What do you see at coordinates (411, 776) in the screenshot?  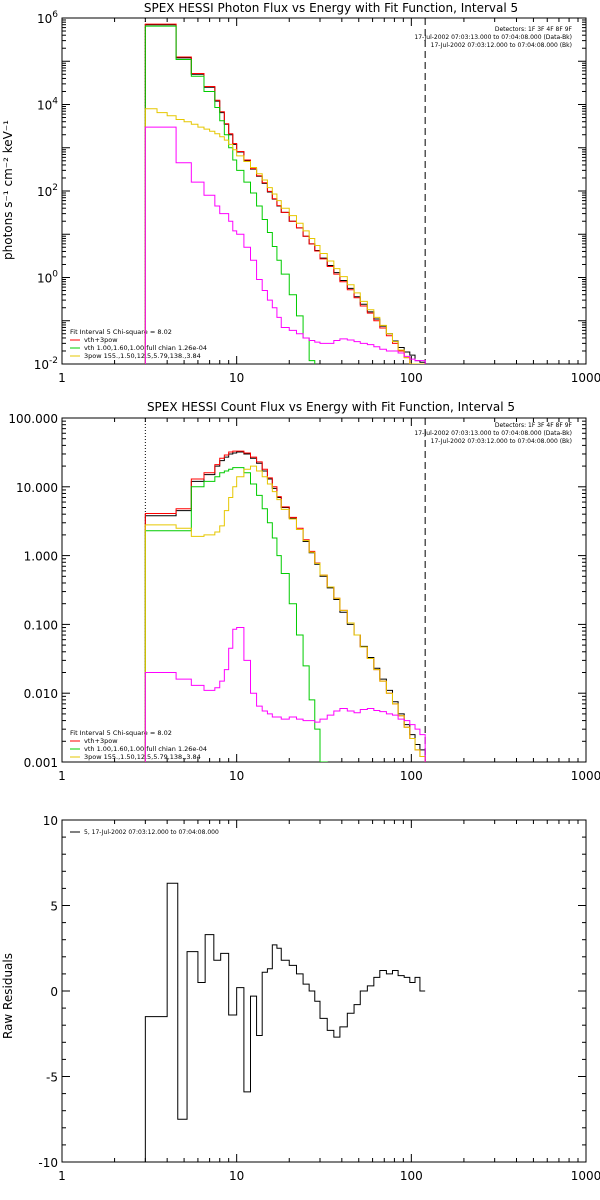 I see `panel2-xtick-label: 100` at bounding box center [411, 776].